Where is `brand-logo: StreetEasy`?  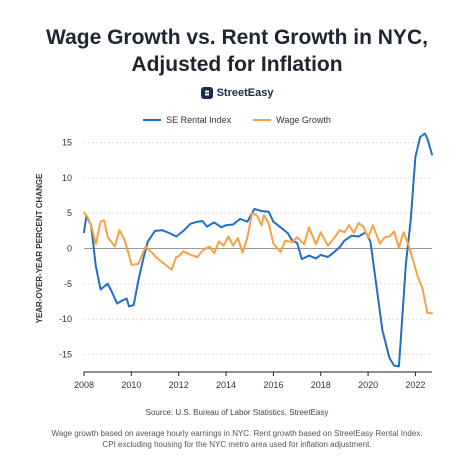 brand-logo: StreetEasy is located at coordinates (237, 93).